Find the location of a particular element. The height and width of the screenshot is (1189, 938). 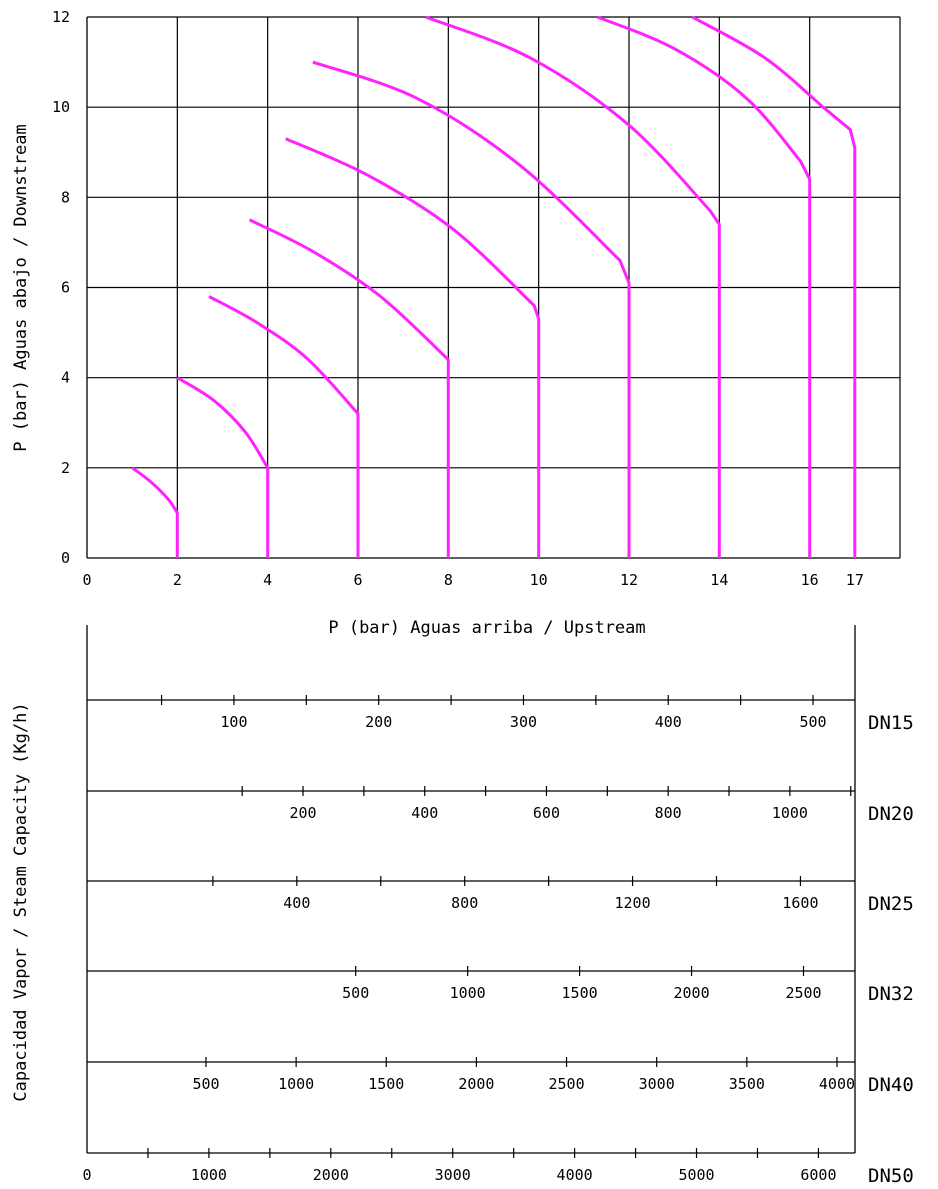

x-tick-label: 16 is located at coordinates (810, 580).